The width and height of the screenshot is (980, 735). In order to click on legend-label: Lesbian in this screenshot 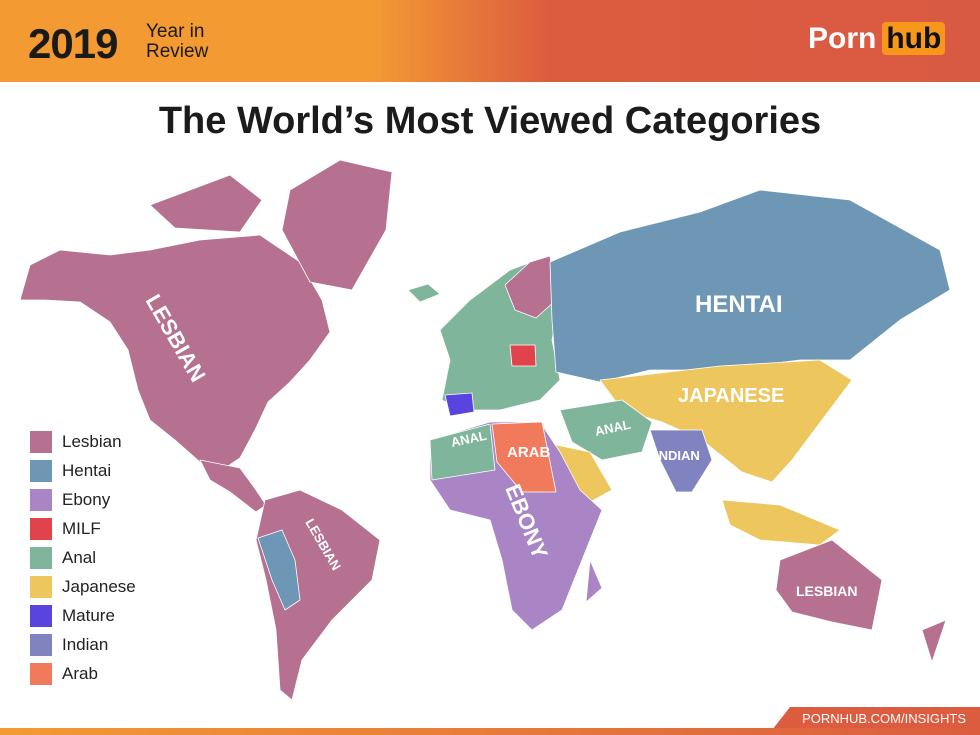, I will do `click(92, 441)`.